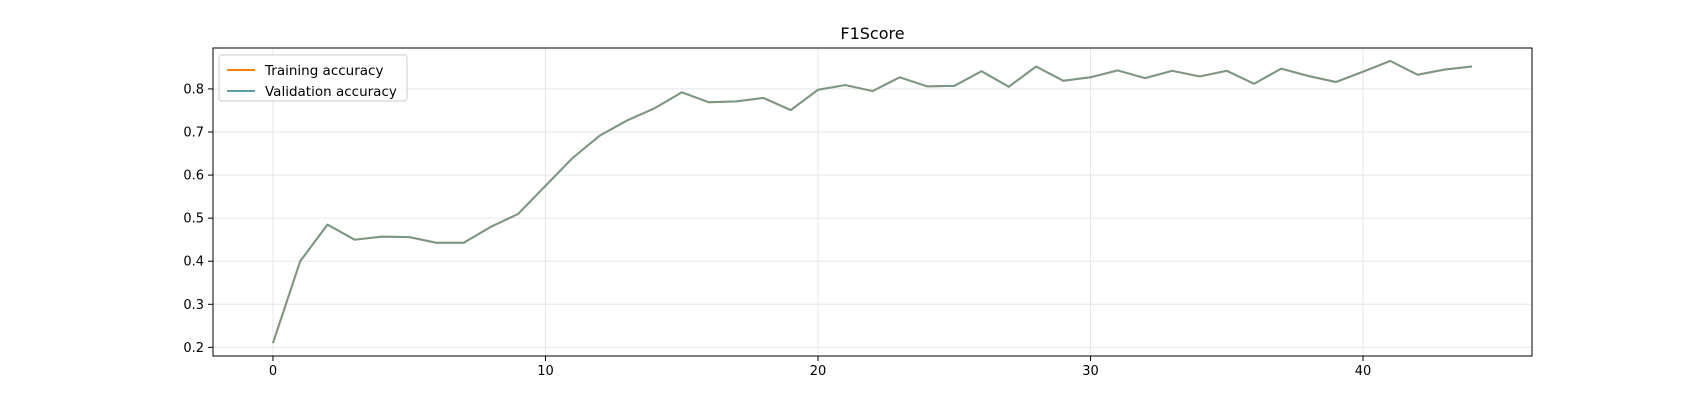  I want to click on y-tick-label: 0.2, so click(193, 348).